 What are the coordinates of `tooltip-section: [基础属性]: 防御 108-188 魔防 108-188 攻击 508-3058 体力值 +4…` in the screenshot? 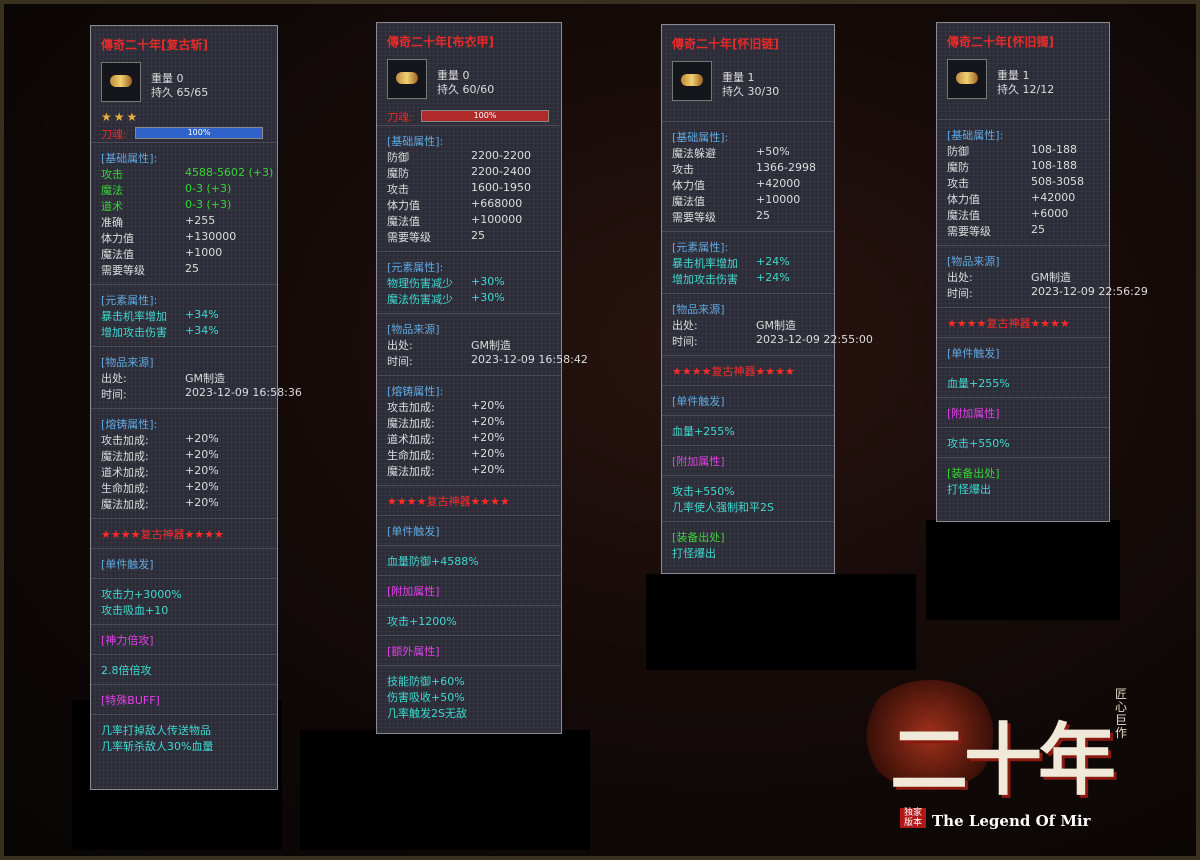 It's located at (1023, 182).